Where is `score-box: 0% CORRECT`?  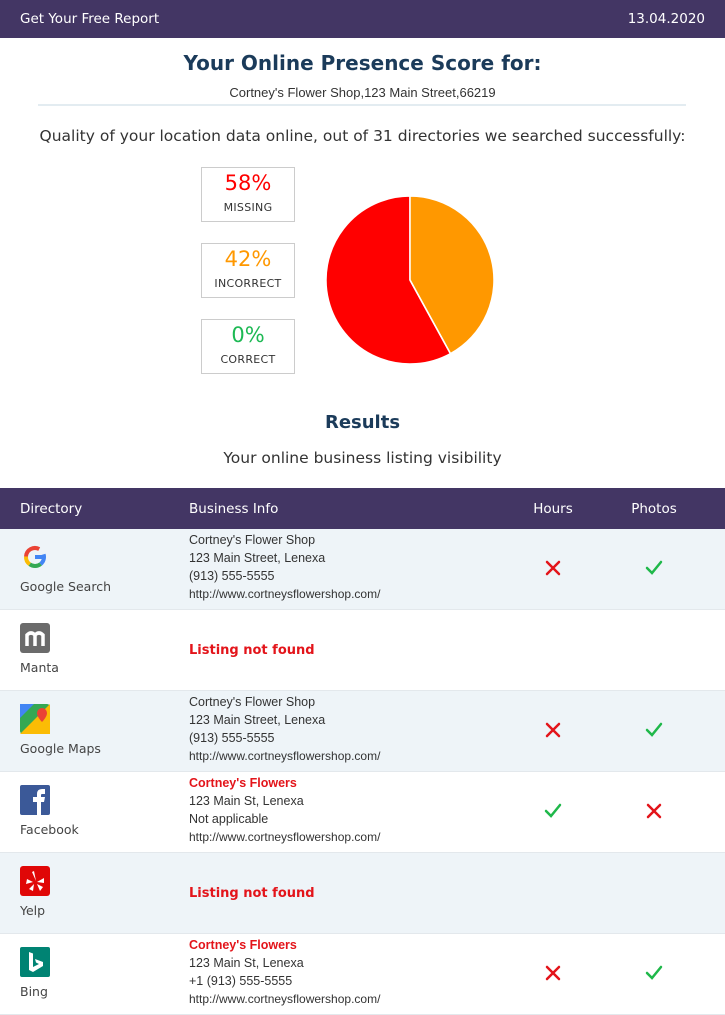
score-box: 0% CORRECT is located at coordinates (248, 346).